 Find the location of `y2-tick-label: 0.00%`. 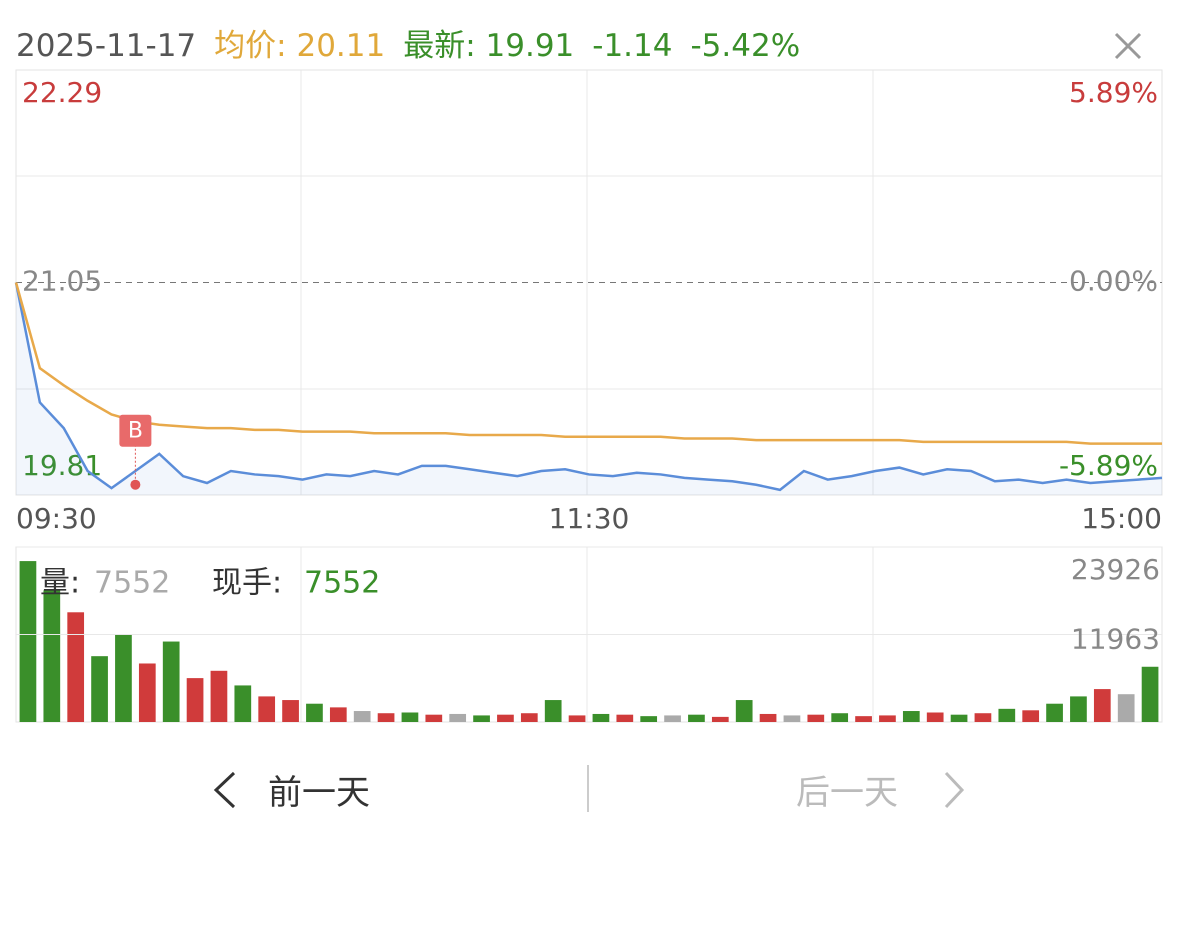

y2-tick-label: 0.00% is located at coordinates (1113, 281).